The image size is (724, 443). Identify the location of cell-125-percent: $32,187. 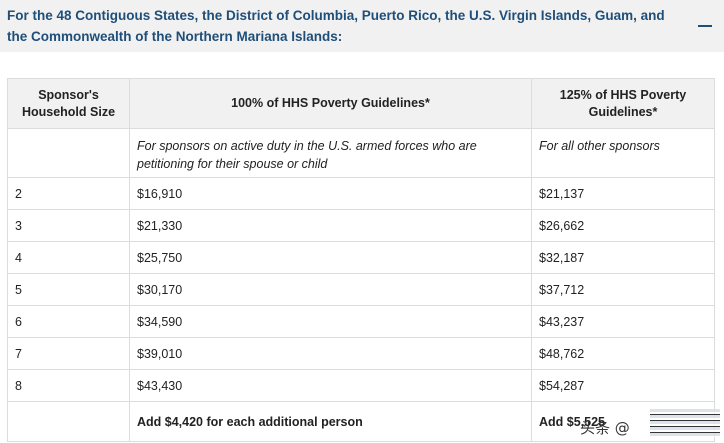
(623, 257).